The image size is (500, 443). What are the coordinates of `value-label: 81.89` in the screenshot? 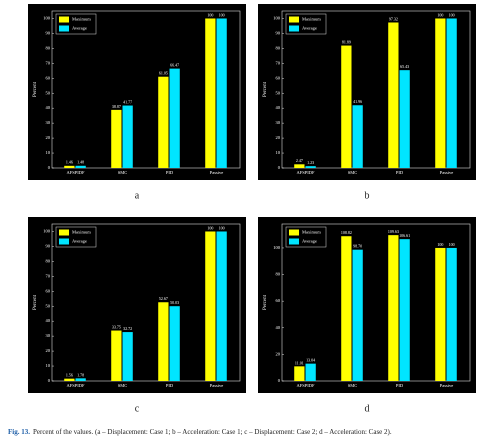 It's located at (346, 41).